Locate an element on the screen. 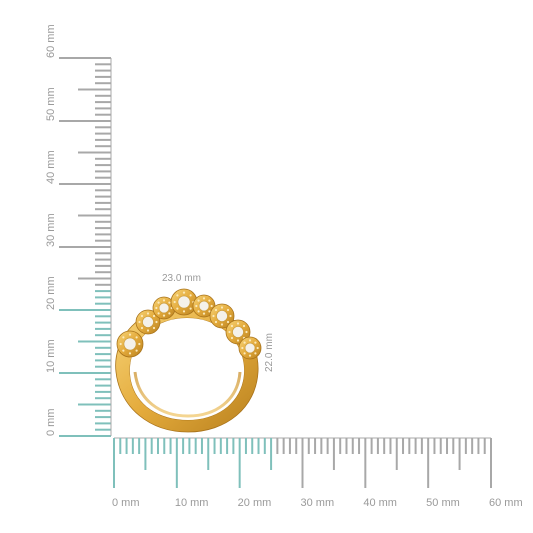  height-dimension-label: 22.0 mm is located at coordinates (269, 352).